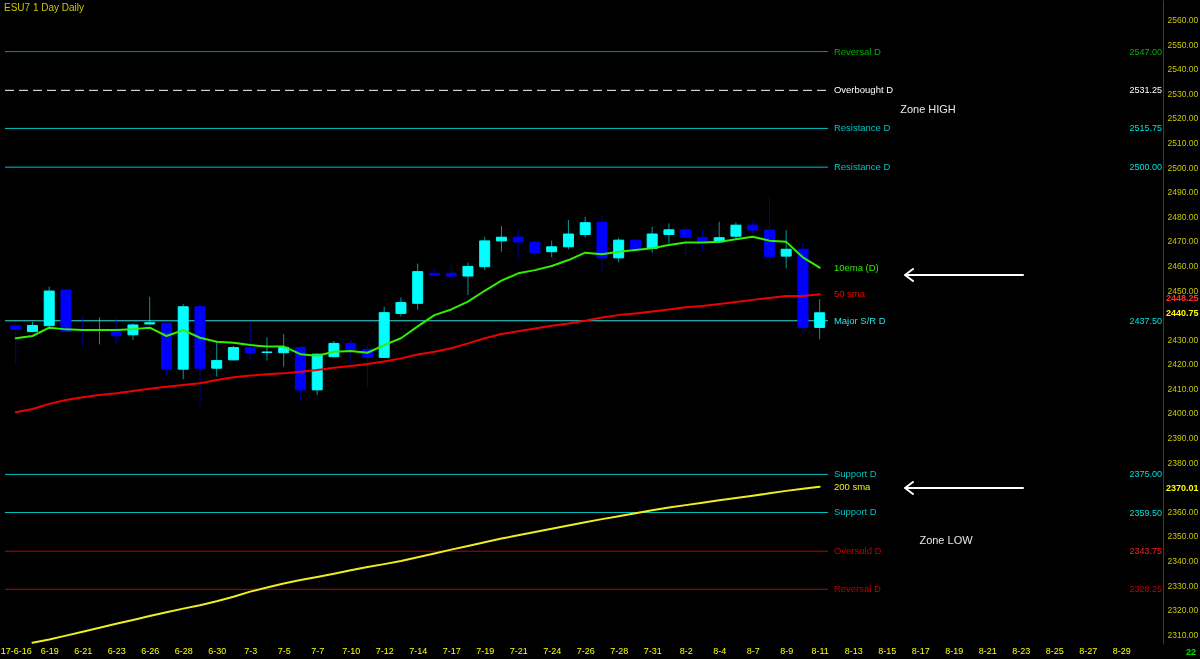  I want to click on x-tick-label: 8-2, so click(686, 650).